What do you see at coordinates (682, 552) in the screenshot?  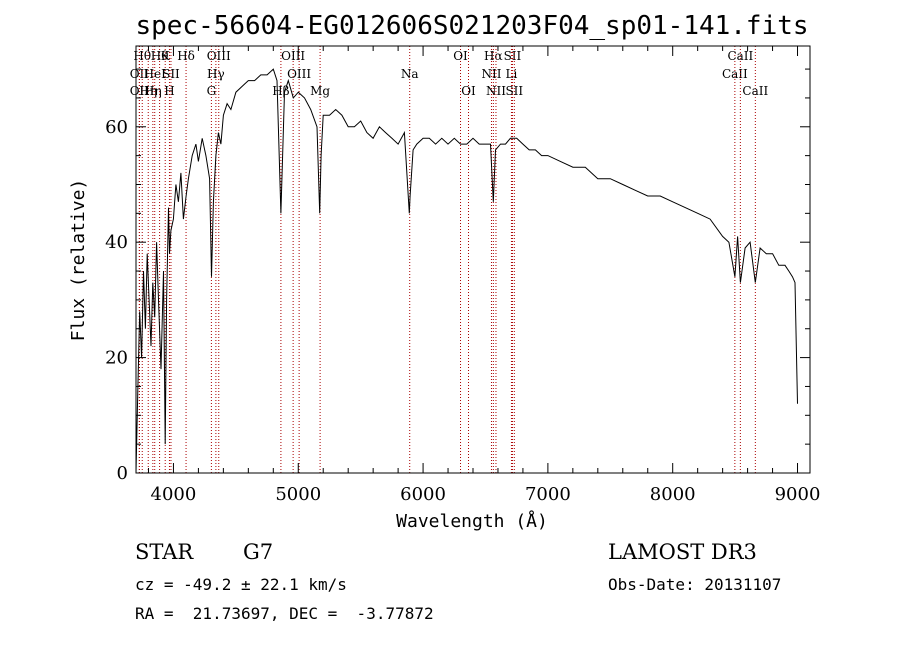 I see `survey-name: LAMOST DR3` at bounding box center [682, 552].